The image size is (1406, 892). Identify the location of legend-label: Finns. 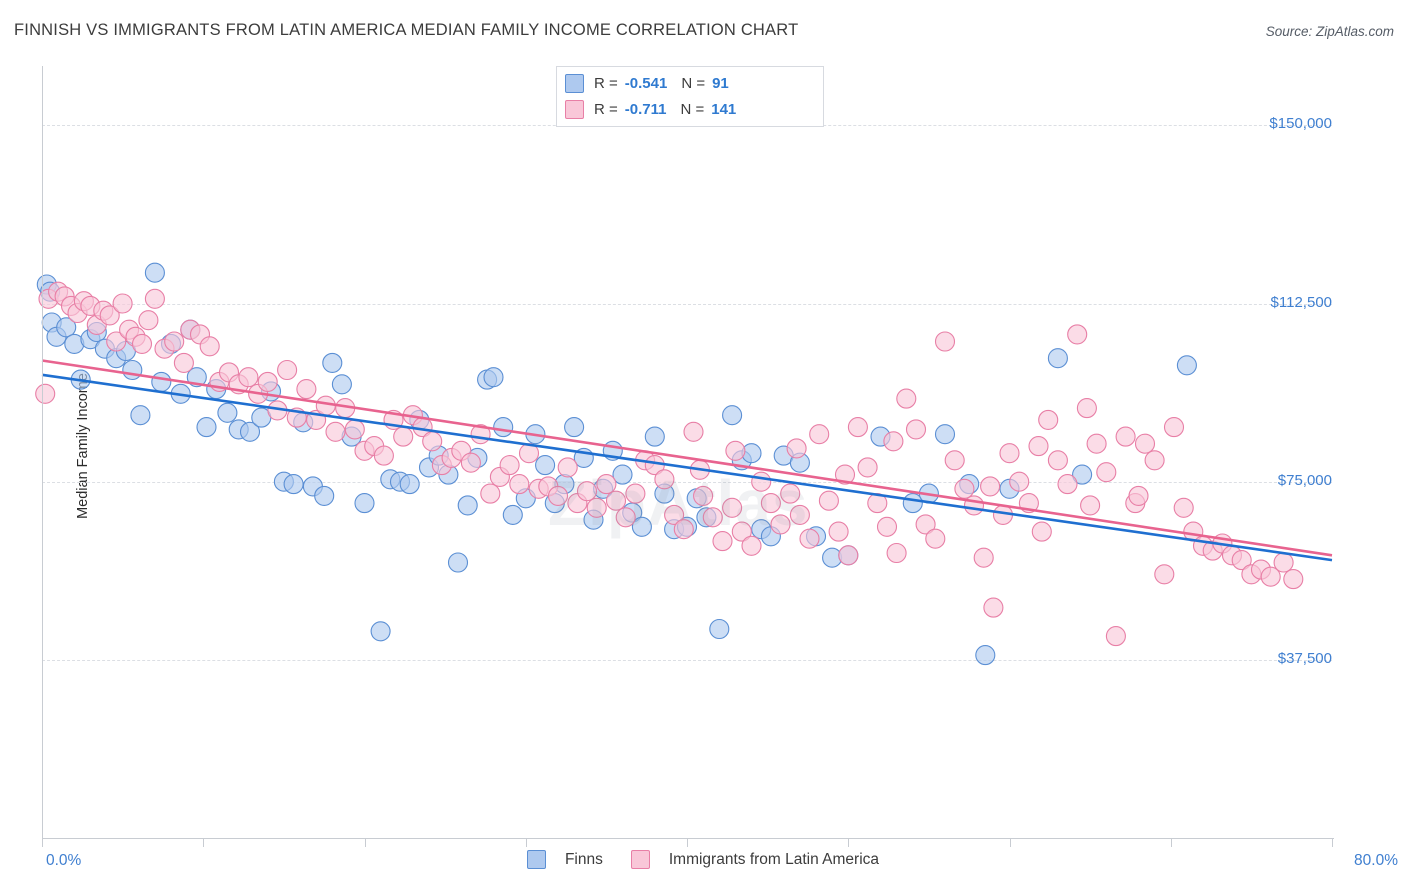
(583, 859).